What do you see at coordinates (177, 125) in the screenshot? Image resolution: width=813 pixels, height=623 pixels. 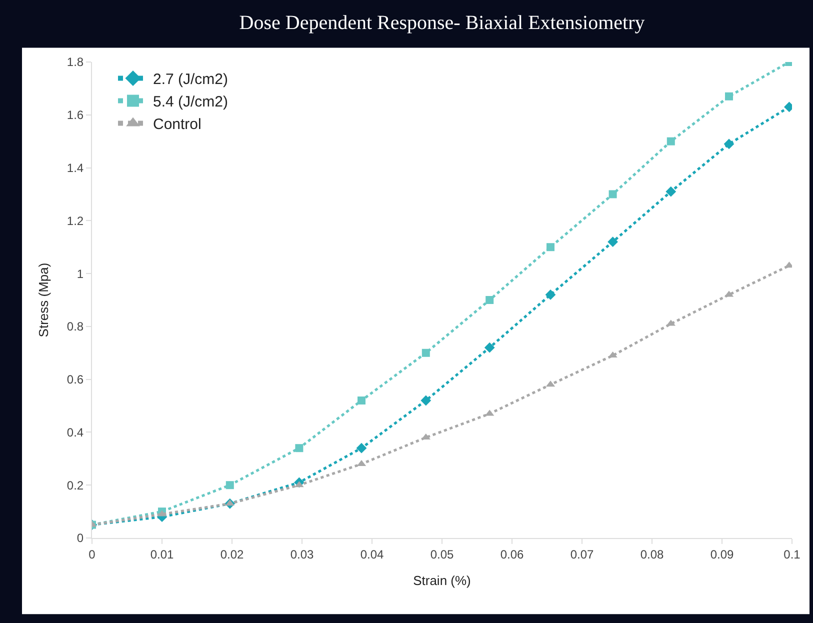 I see `legend-label: Control` at bounding box center [177, 125].